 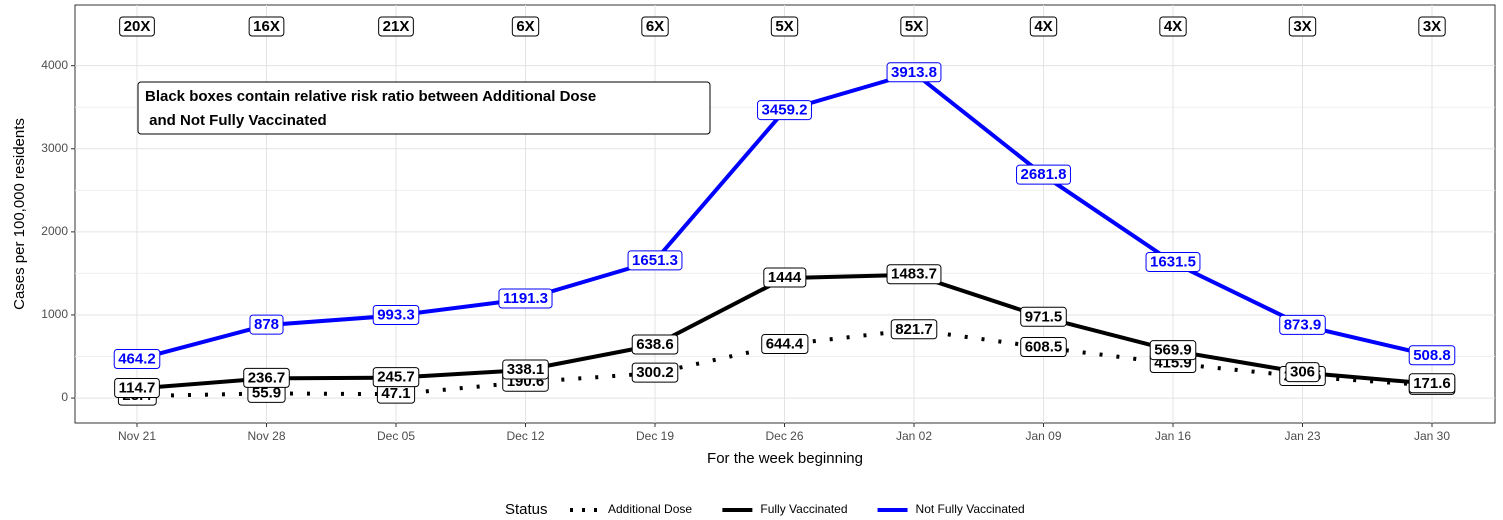 I want to click on data-label: 114.7, so click(x=137, y=388).